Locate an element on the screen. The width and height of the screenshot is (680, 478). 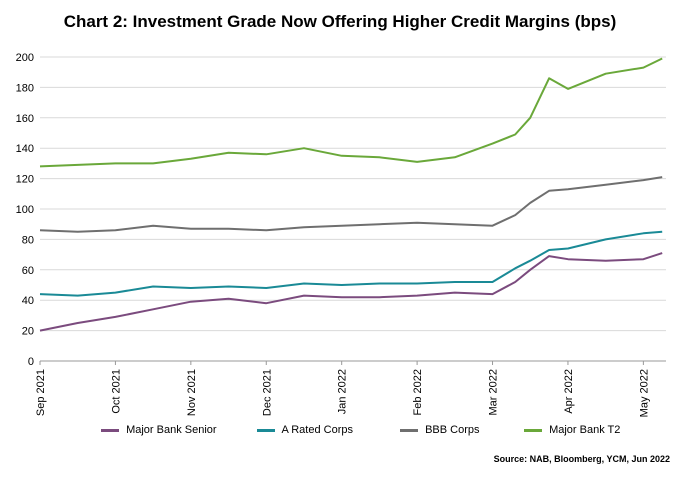
x-tick-label: Apr 2022 is located at coordinates (569, 391).